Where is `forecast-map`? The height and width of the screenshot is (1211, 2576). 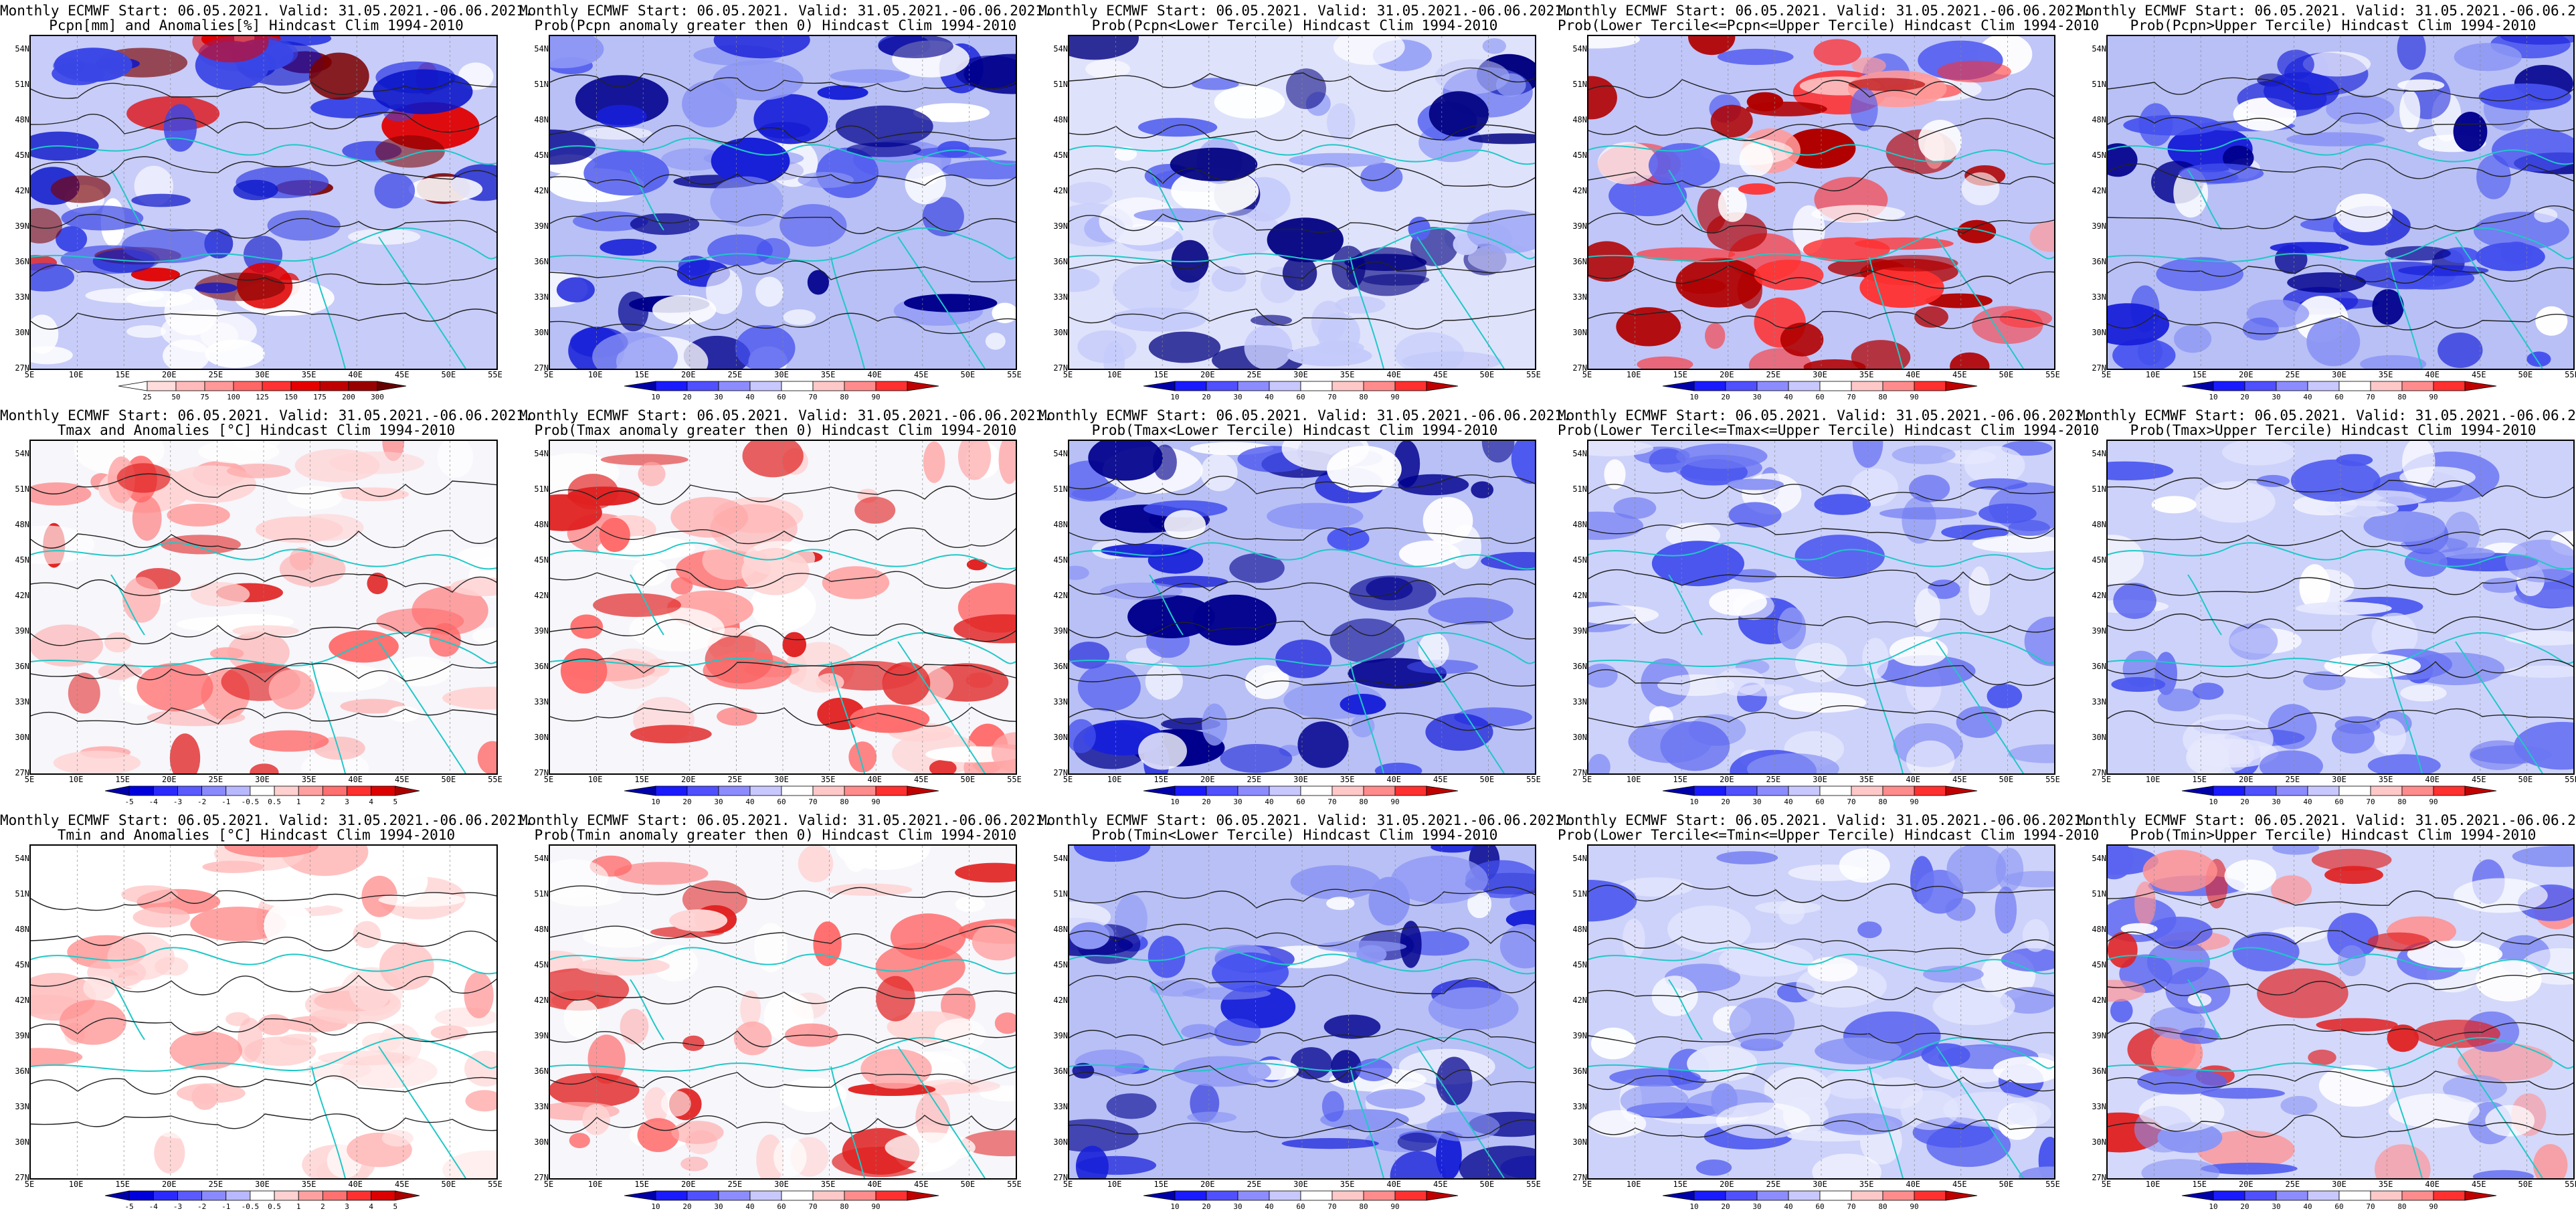
forecast-map is located at coordinates (783, 1012).